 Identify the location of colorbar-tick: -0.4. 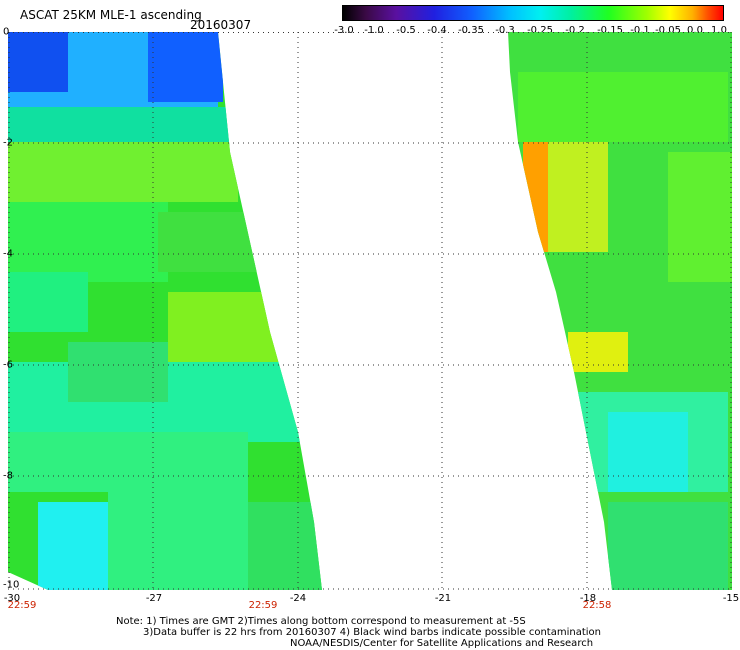
(437, 30).